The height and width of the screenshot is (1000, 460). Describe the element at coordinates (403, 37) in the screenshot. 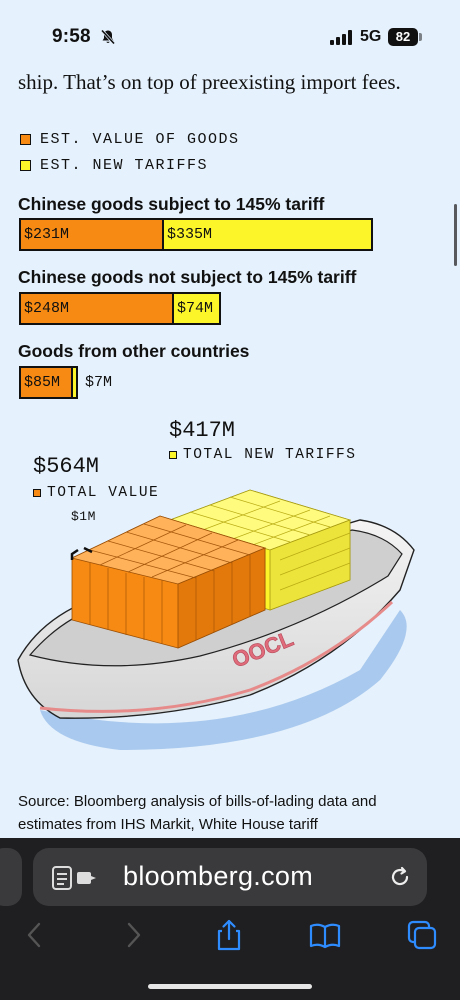

I see `battery-icon: 82` at that location.